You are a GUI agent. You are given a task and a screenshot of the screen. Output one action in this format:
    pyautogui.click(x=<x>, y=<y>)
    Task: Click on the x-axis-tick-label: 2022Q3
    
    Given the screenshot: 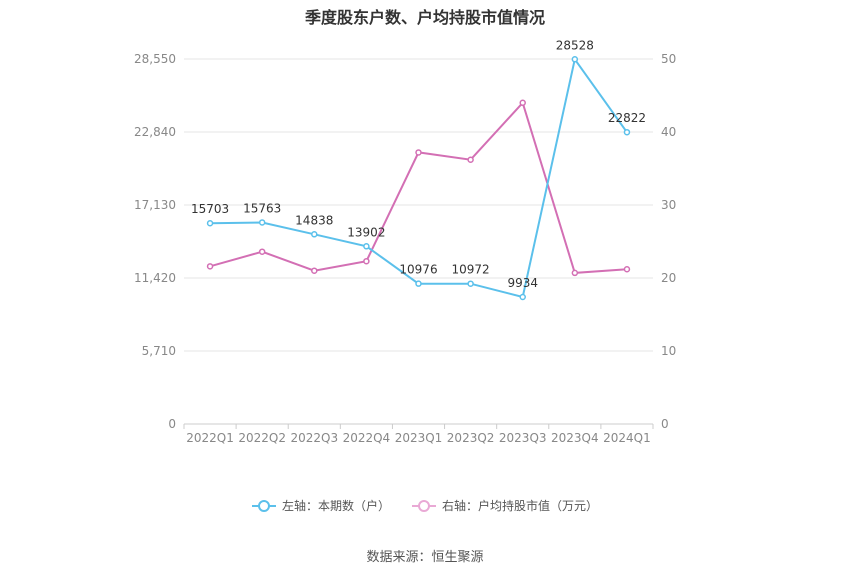 What is the action you would take?
    pyautogui.click(x=314, y=438)
    